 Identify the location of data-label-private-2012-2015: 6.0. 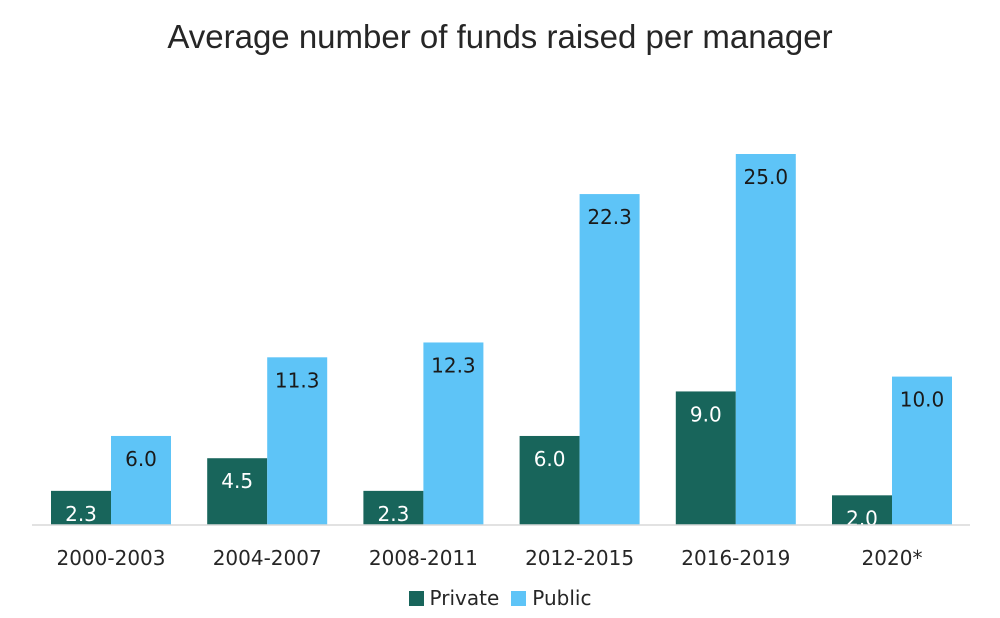
(550, 459).